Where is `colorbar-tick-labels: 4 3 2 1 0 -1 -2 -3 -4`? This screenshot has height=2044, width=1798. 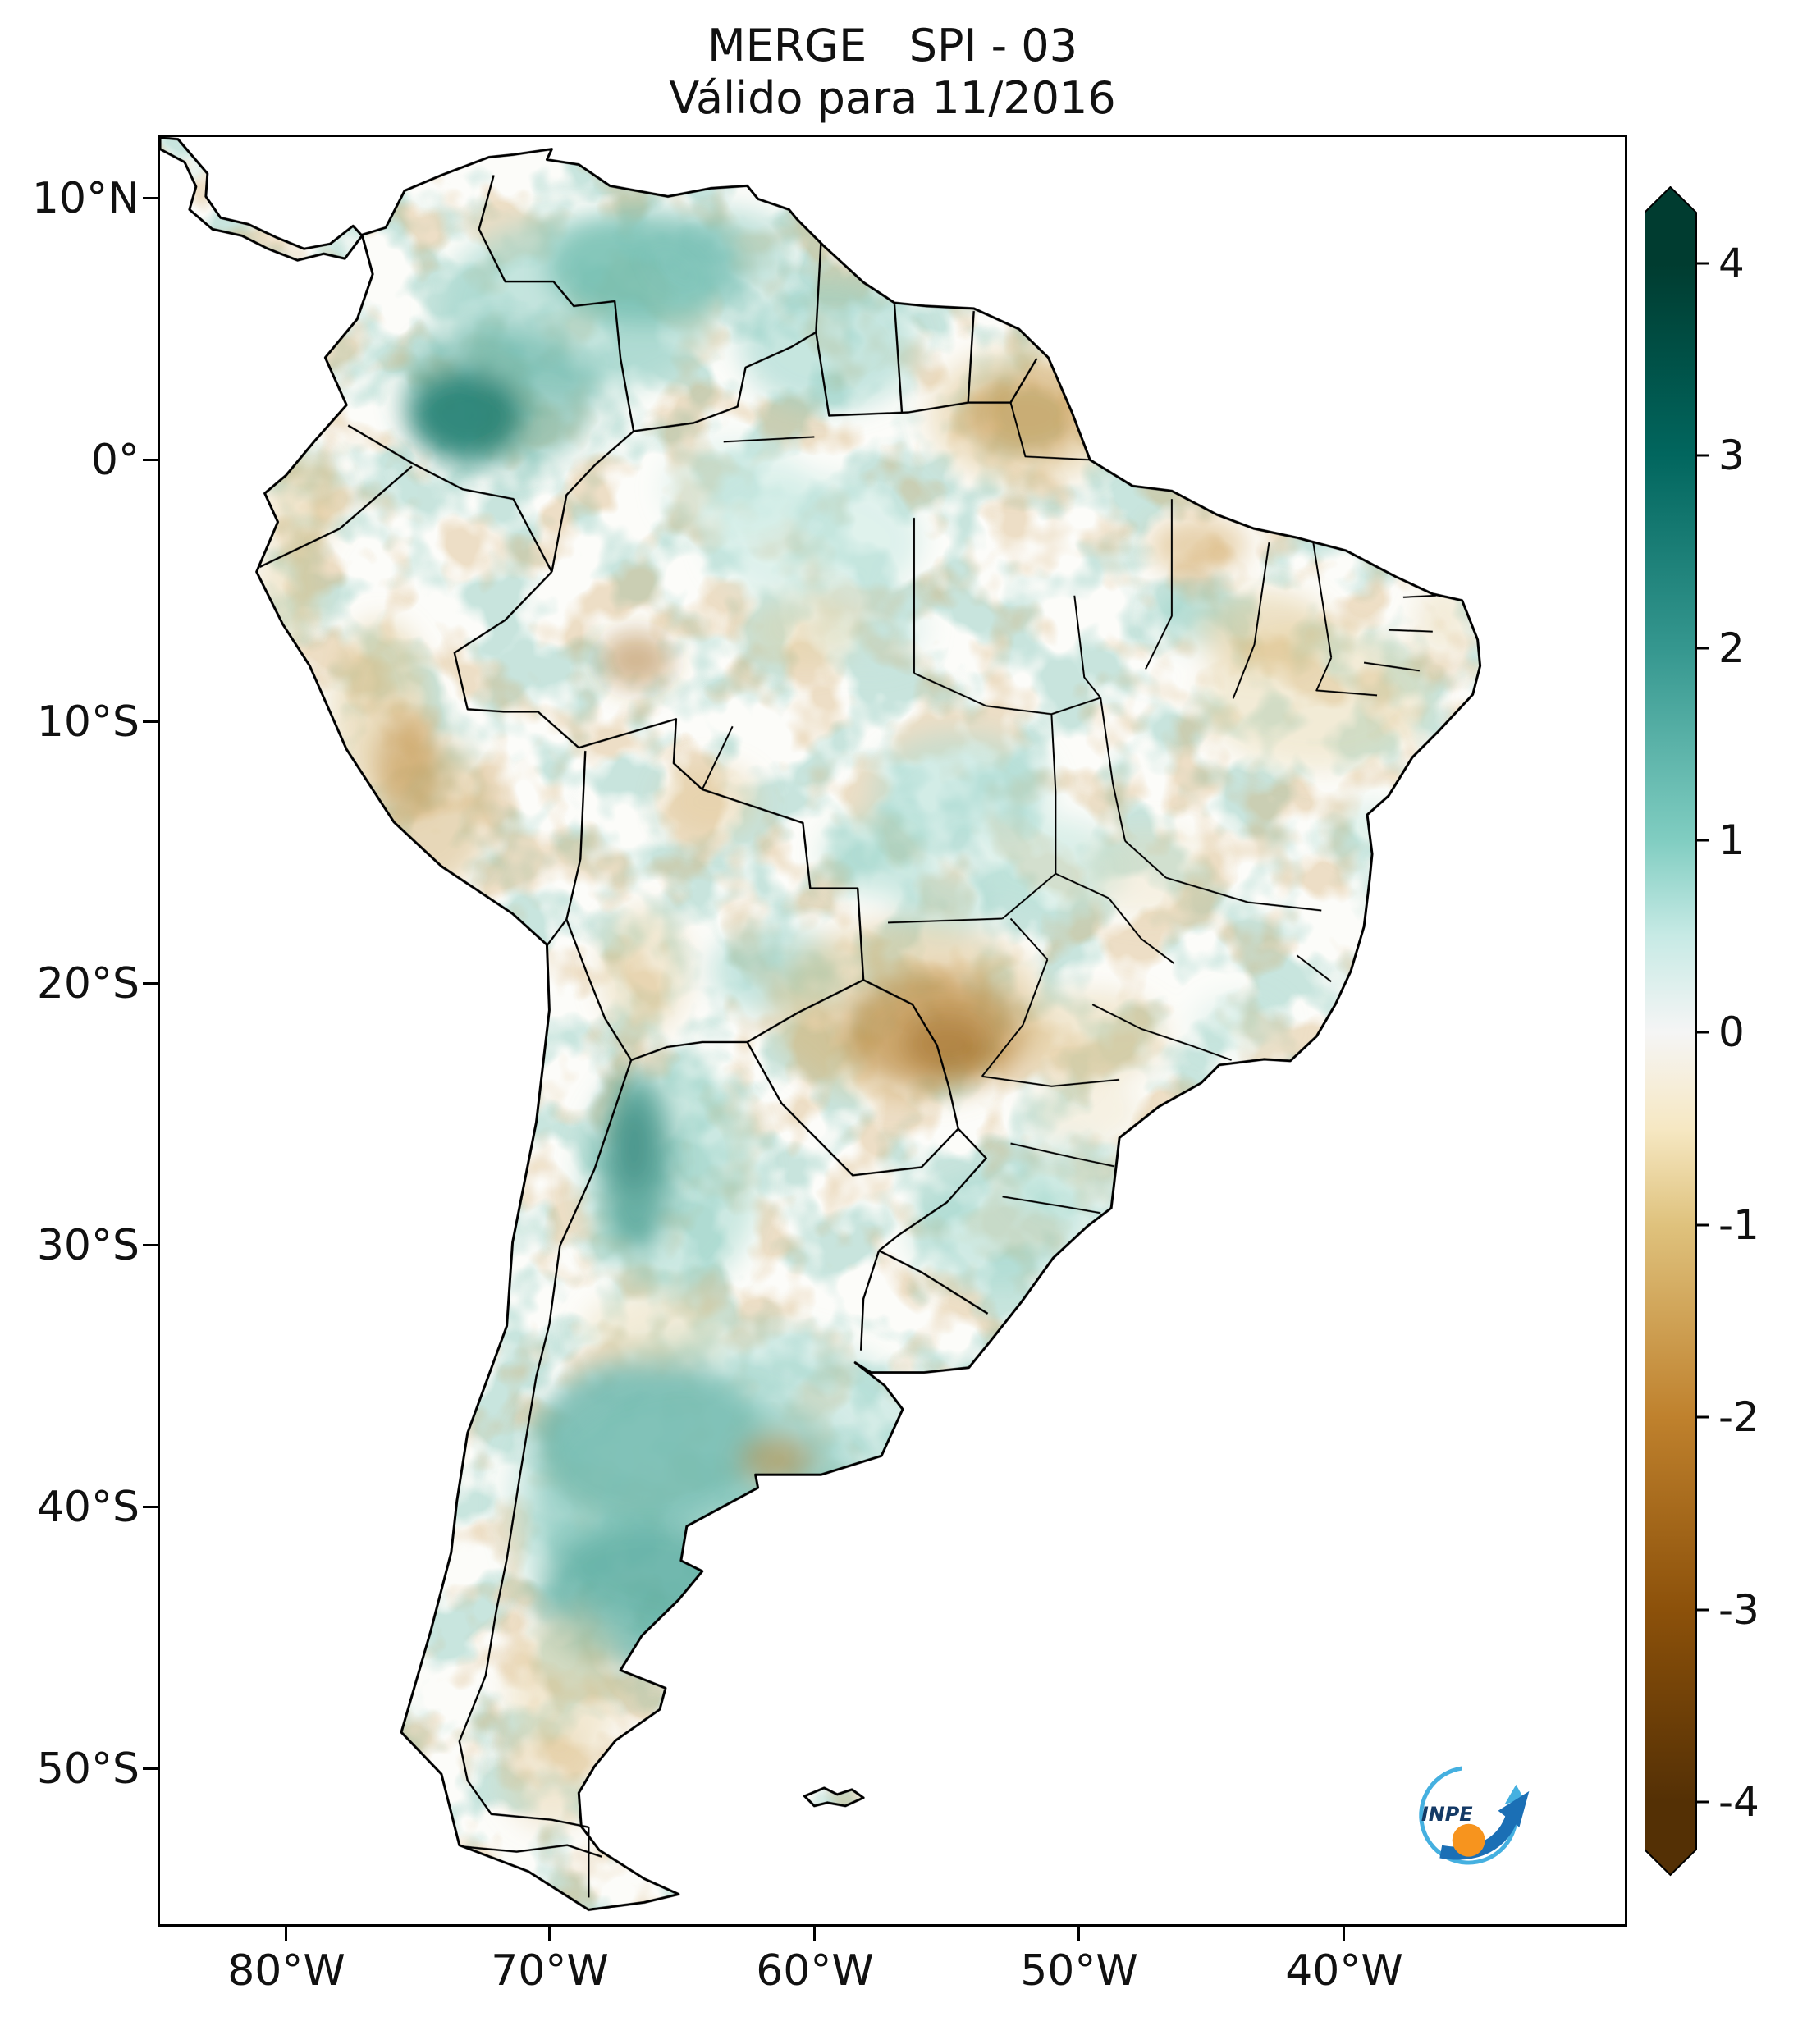 colorbar-tick-labels: 4 3 2 1 0 -1 -2 -3 -4 is located at coordinates (1738, 1033).